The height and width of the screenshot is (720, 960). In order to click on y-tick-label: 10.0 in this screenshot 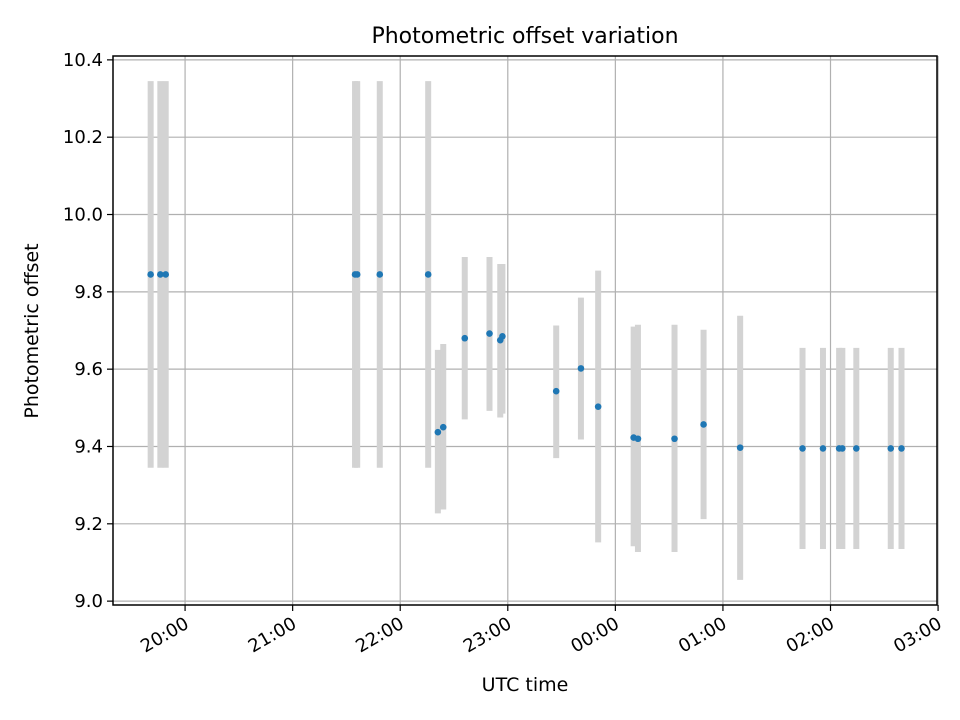, I will do `click(83, 215)`.